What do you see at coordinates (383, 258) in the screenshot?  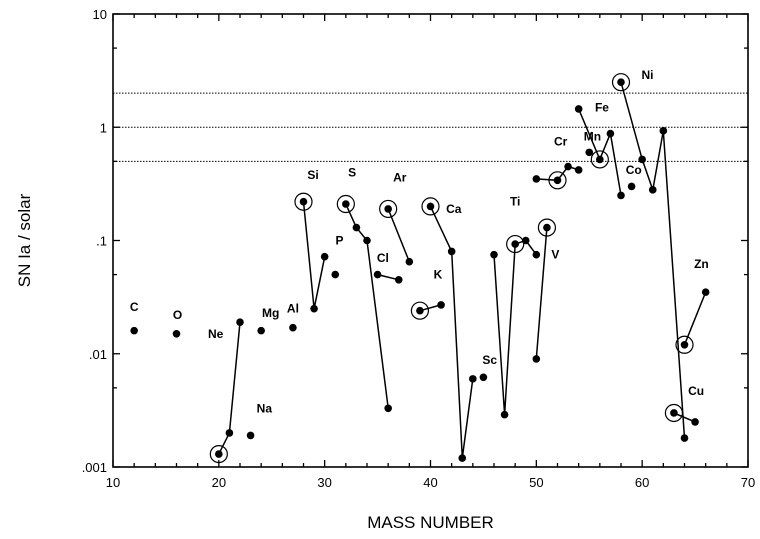 I see `element-label: Cl` at bounding box center [383, 258].